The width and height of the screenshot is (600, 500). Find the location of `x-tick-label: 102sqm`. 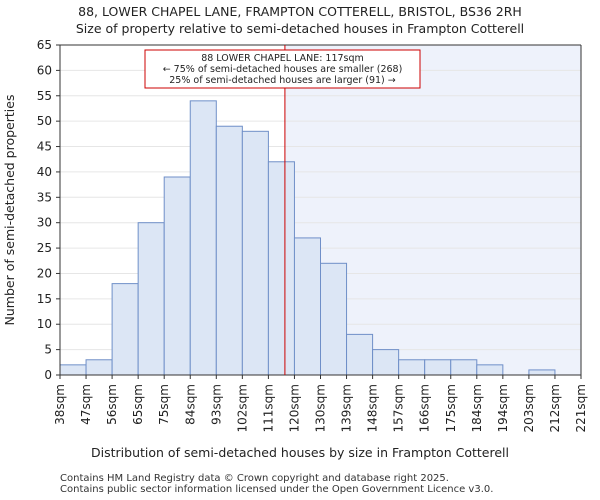

x-tick-label: 102sqm is located at coordinates (242, 408).